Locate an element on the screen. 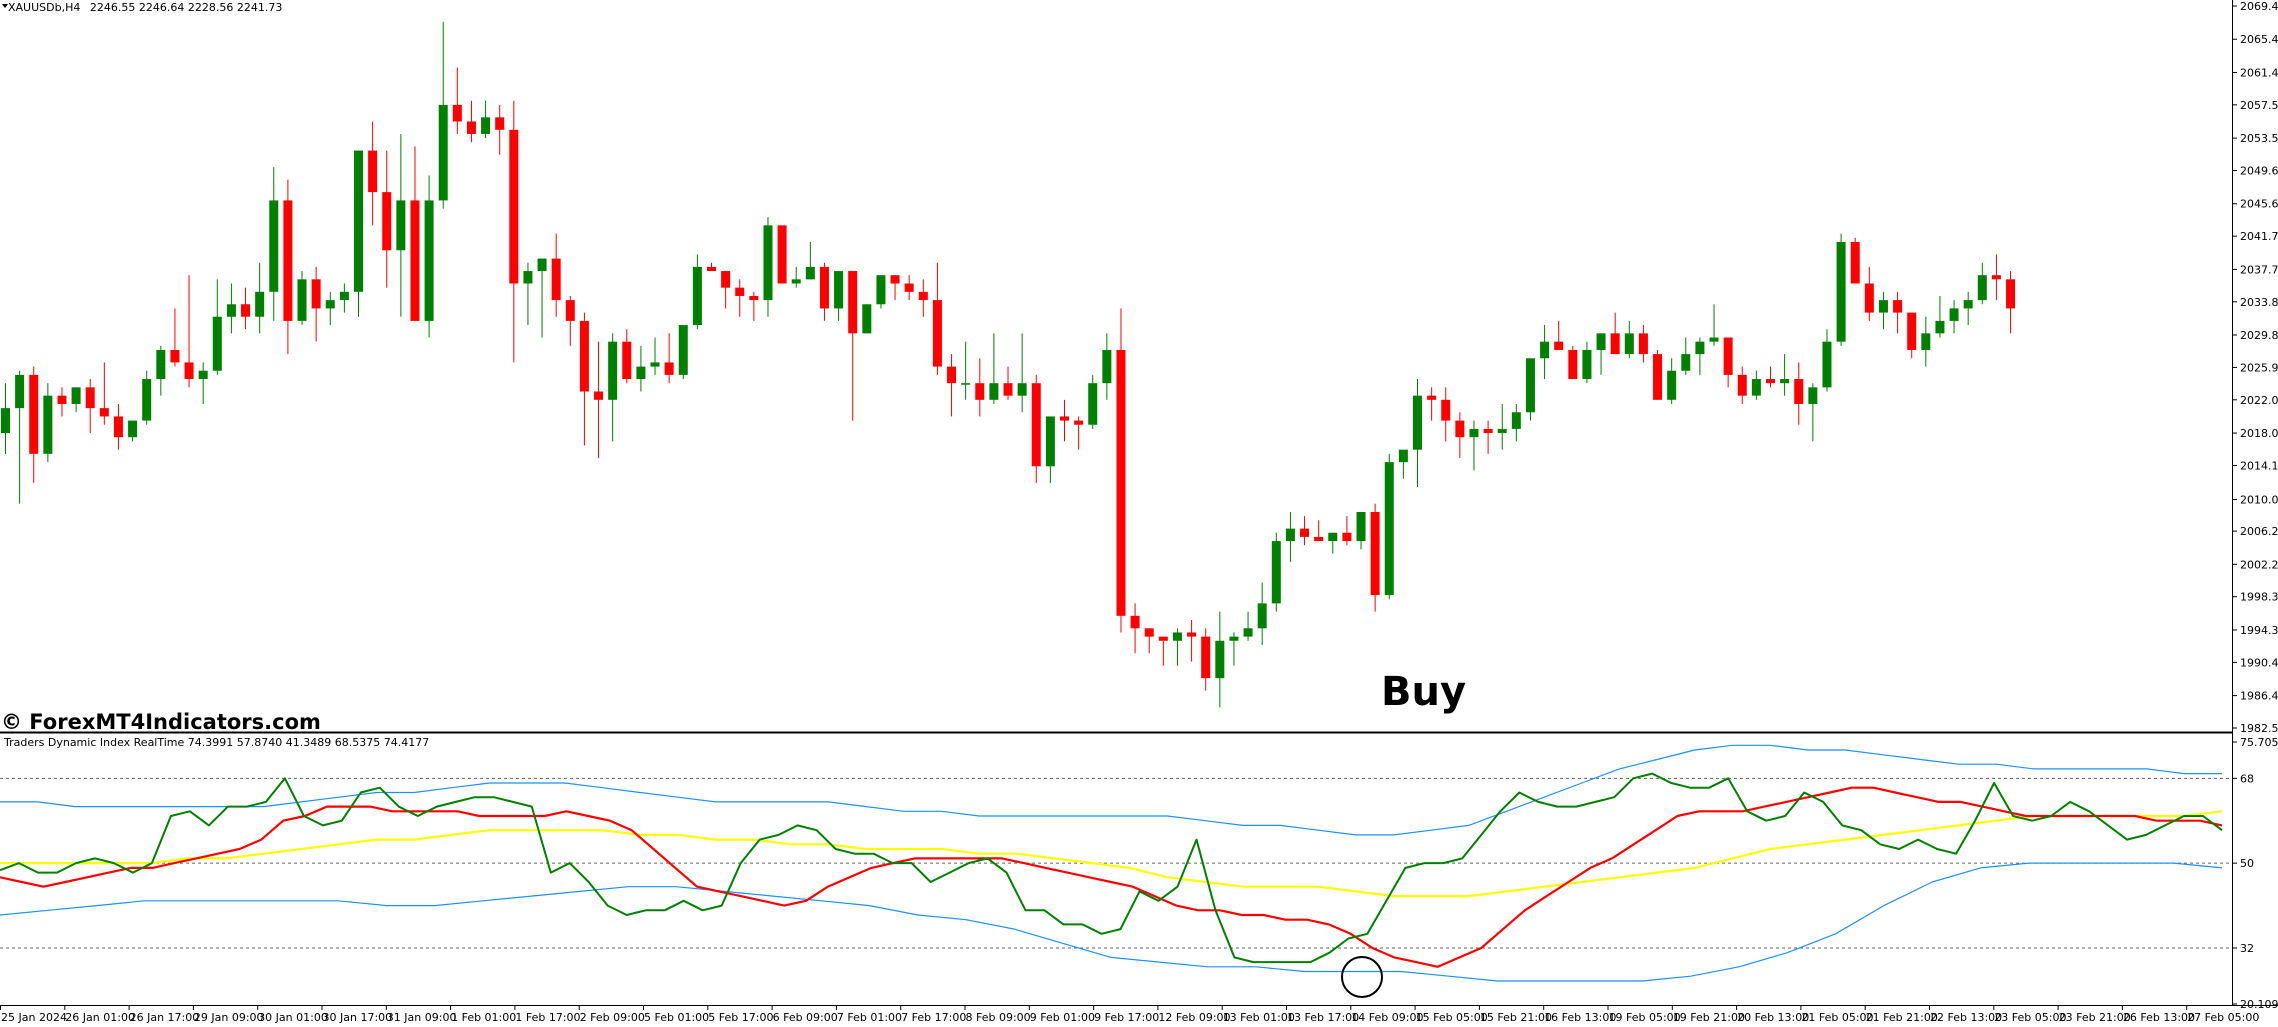  time-axis-label: 22 Feb 13:00 is located at coordinates (1966, 1017).